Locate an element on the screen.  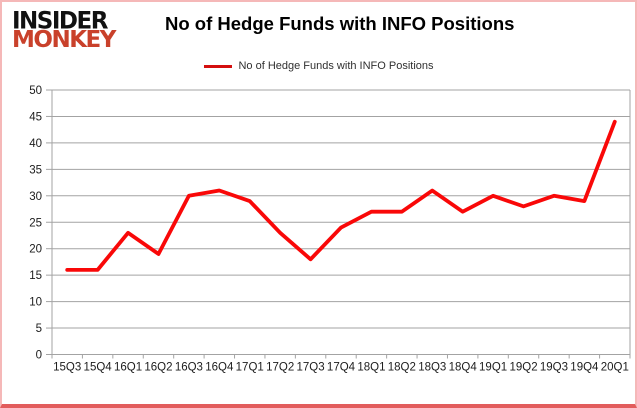
y-axis-label: 35 is located at coordinates (35, 170).